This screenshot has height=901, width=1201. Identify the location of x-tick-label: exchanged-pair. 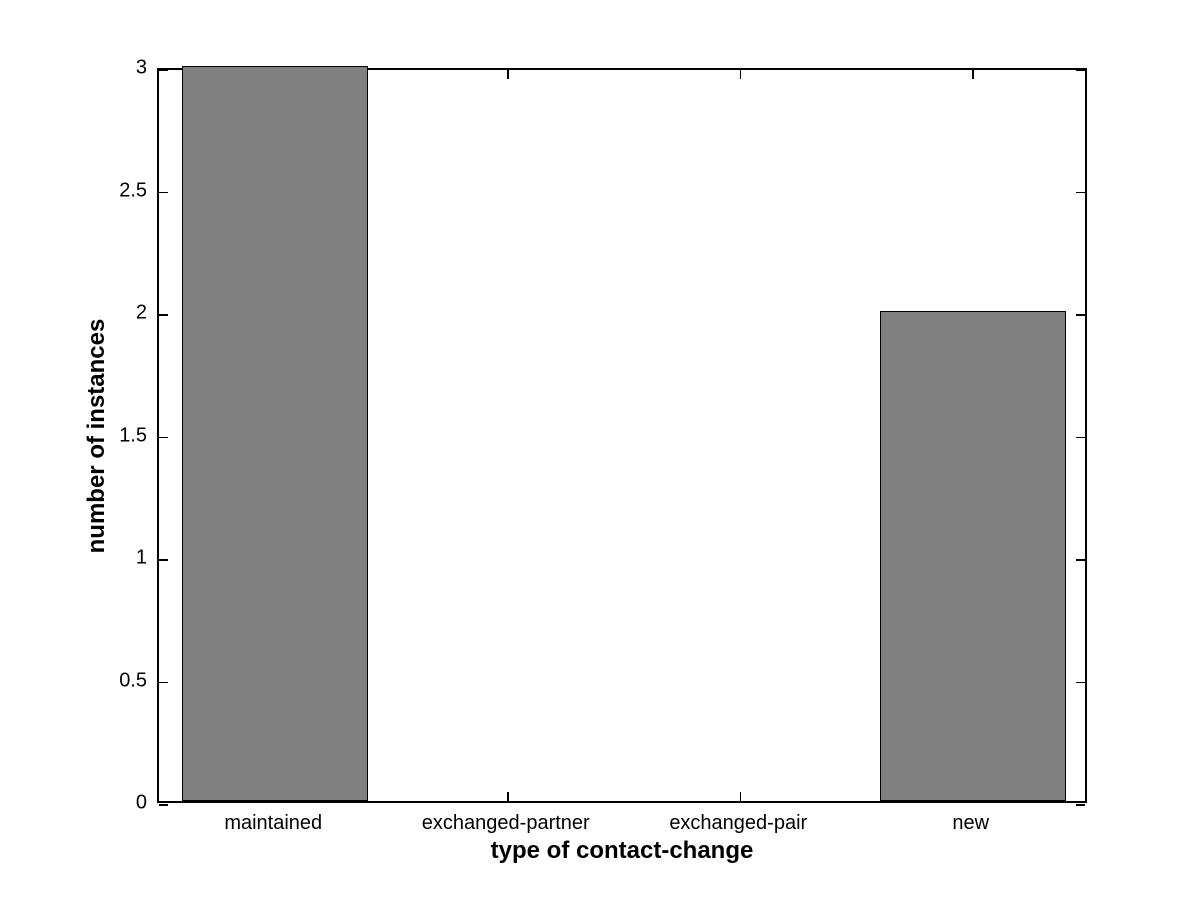
(738, 823).